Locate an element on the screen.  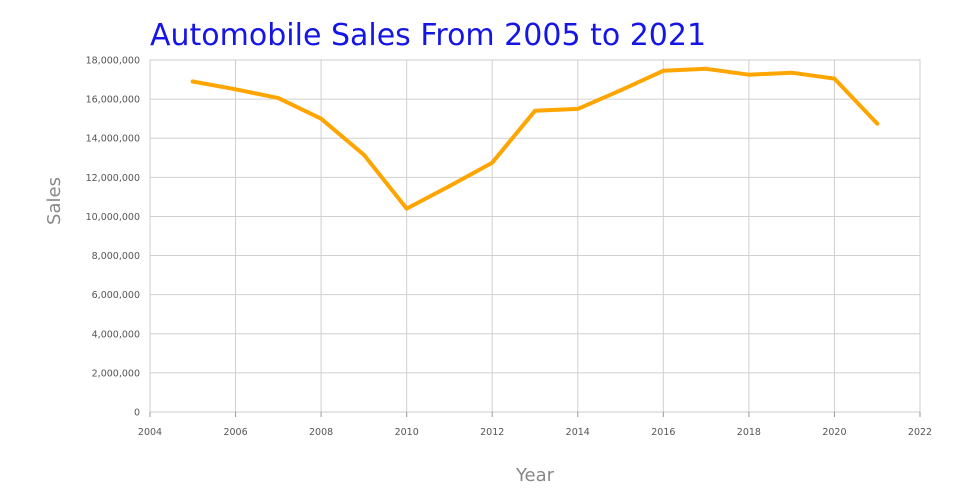
y-axis-title: Sales is located at coordinates (54, 201).